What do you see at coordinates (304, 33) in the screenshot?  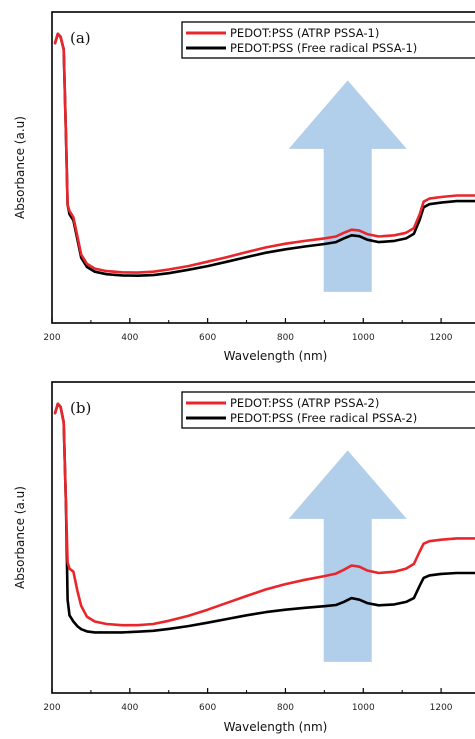 I see `legend-label: PEDOT:PSS (ATRP PSSA-1)` at bounding box center [304, 33].